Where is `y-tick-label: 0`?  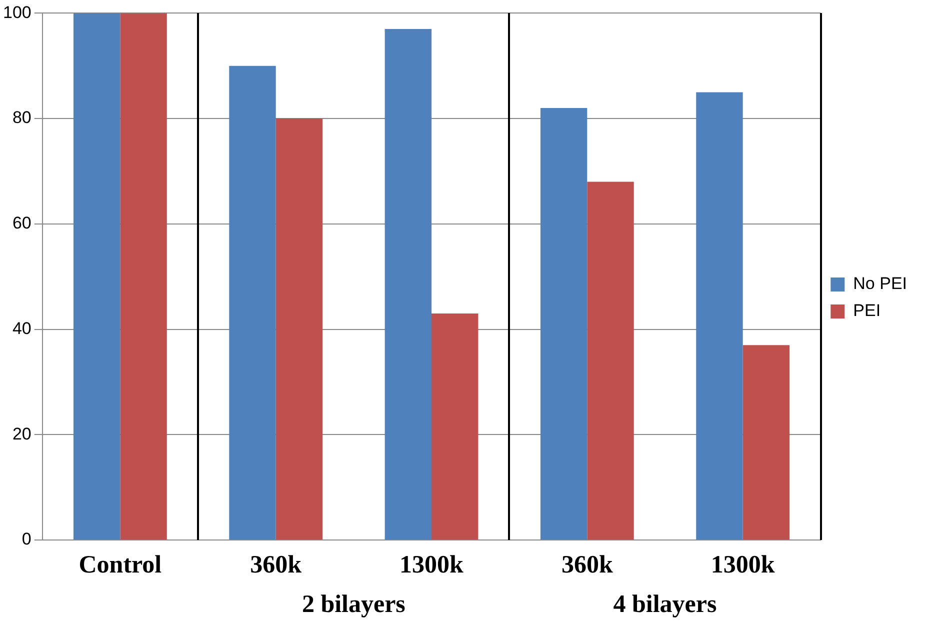
y-tick-label: 0 is located at coordinates (27, 539).